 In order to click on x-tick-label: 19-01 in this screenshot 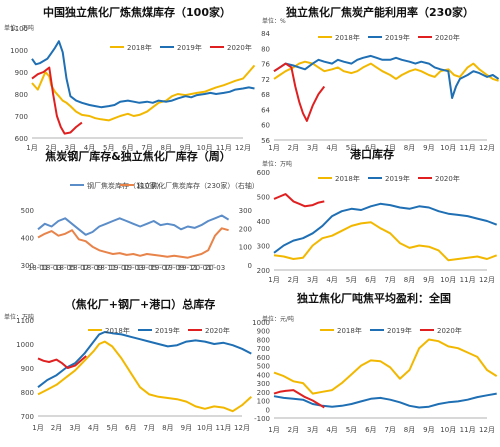, I will do `click(120, 268)`.